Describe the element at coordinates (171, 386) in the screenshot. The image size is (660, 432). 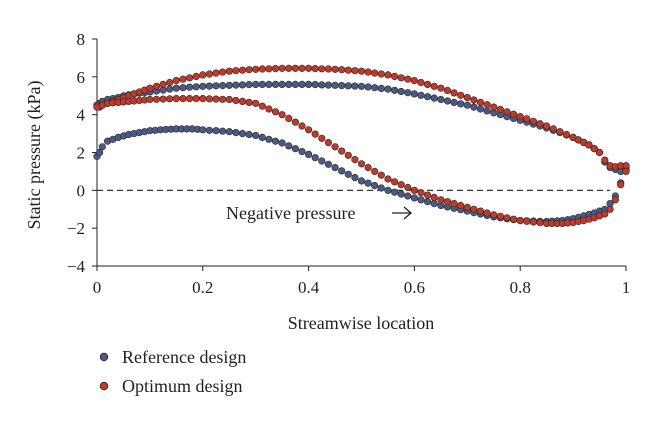
I see `legend-item-optimum: Optimum design` at that location.